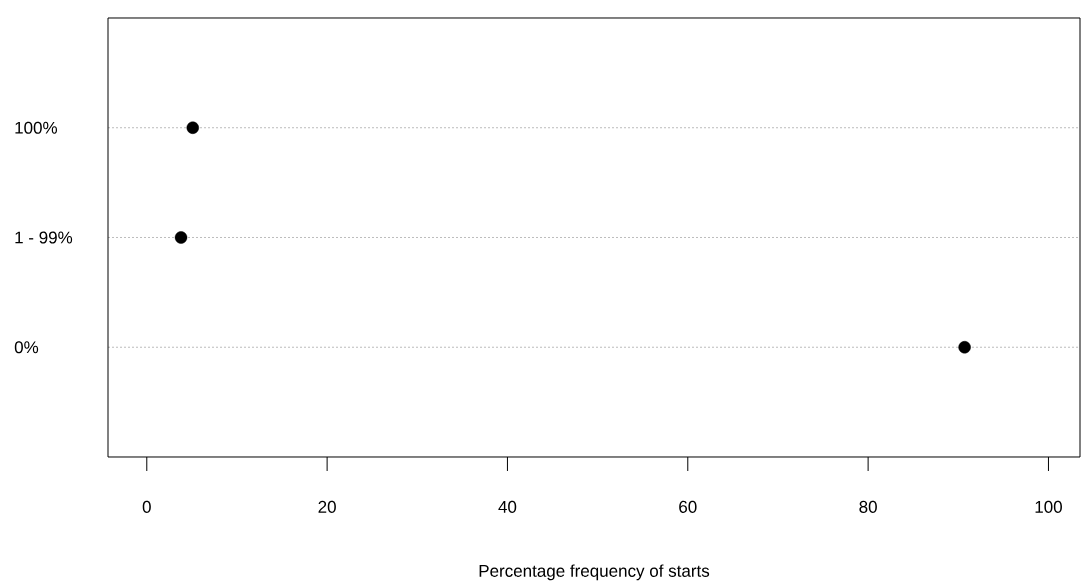  I want to click on x-tick-label: 0, so click(146, 506).